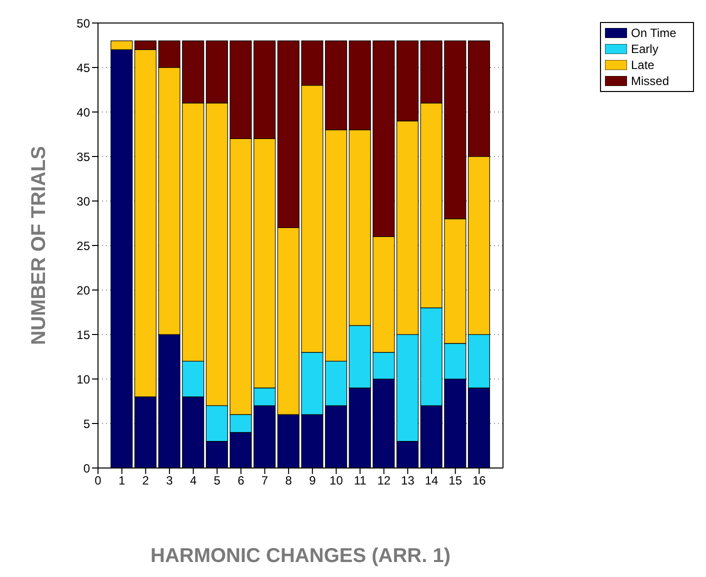  I want to click on y-tick-label: 15, so click(83, 335).